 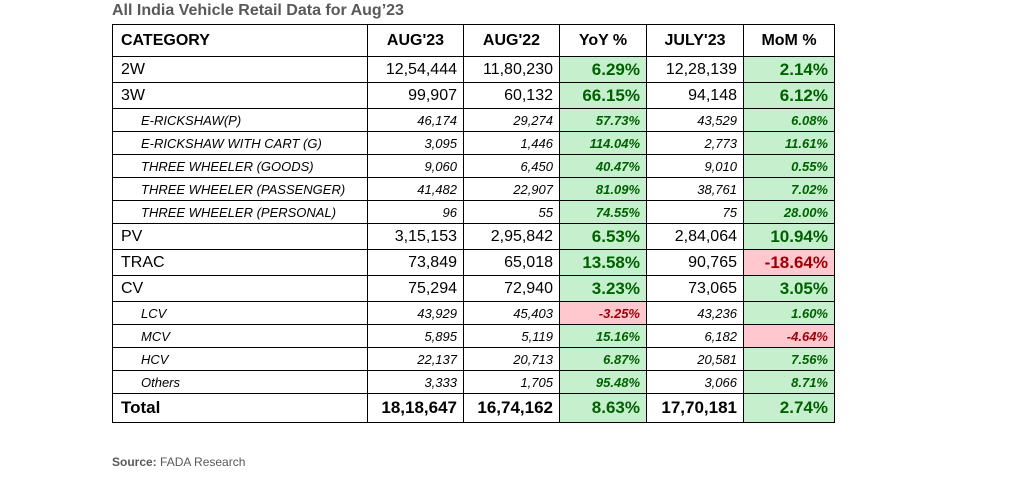 What do you see at coordinates (240, 166) in the screenshot?
I see `category-cell: THREE WHEELER (GOODS)` at bounding box center [240, 166].